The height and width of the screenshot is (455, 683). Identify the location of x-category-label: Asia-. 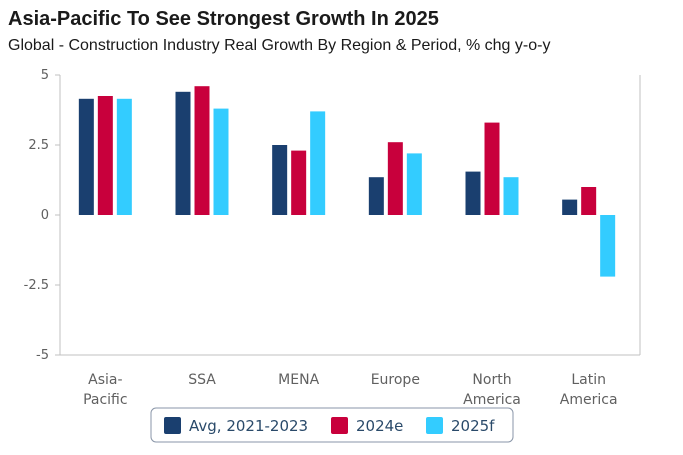
(105, 380).